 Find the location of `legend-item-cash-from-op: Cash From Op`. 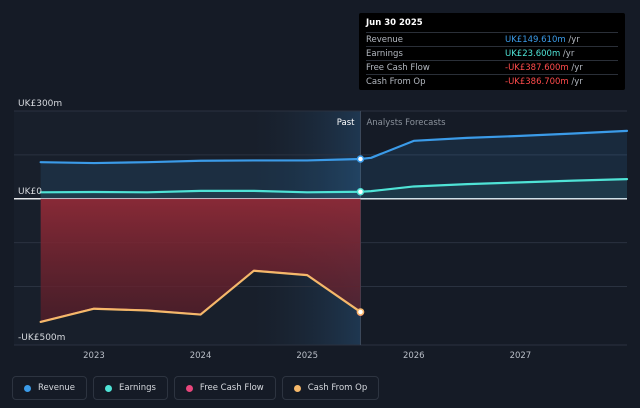

legend-item-cash-from-op: Cash From Op is located at coordinates (330, 388).